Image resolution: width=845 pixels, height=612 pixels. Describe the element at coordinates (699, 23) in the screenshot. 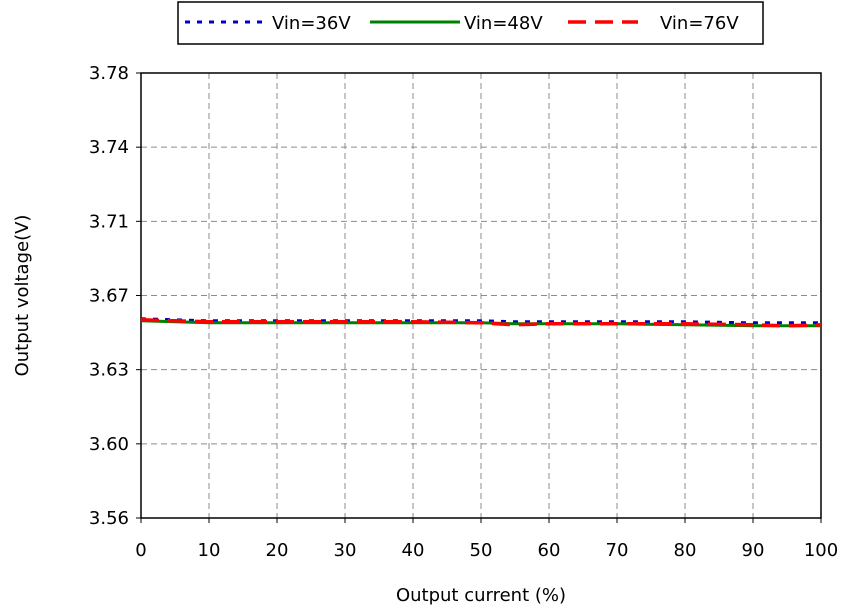

I see `legend-label: Vin=76V` at that location.